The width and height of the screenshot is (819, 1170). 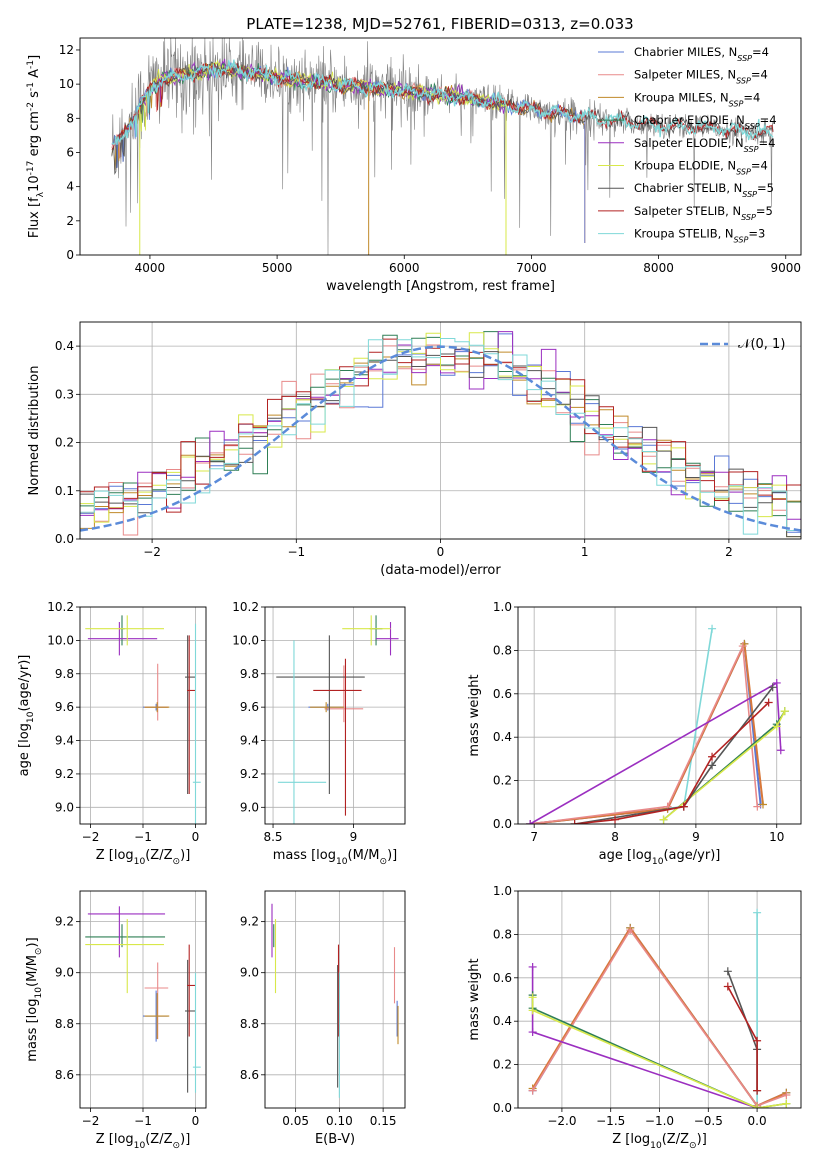 What do you see at coordinates (756, 234) in the screenshot?
I see `legend-count: =3` at bounding box center [756, 234].